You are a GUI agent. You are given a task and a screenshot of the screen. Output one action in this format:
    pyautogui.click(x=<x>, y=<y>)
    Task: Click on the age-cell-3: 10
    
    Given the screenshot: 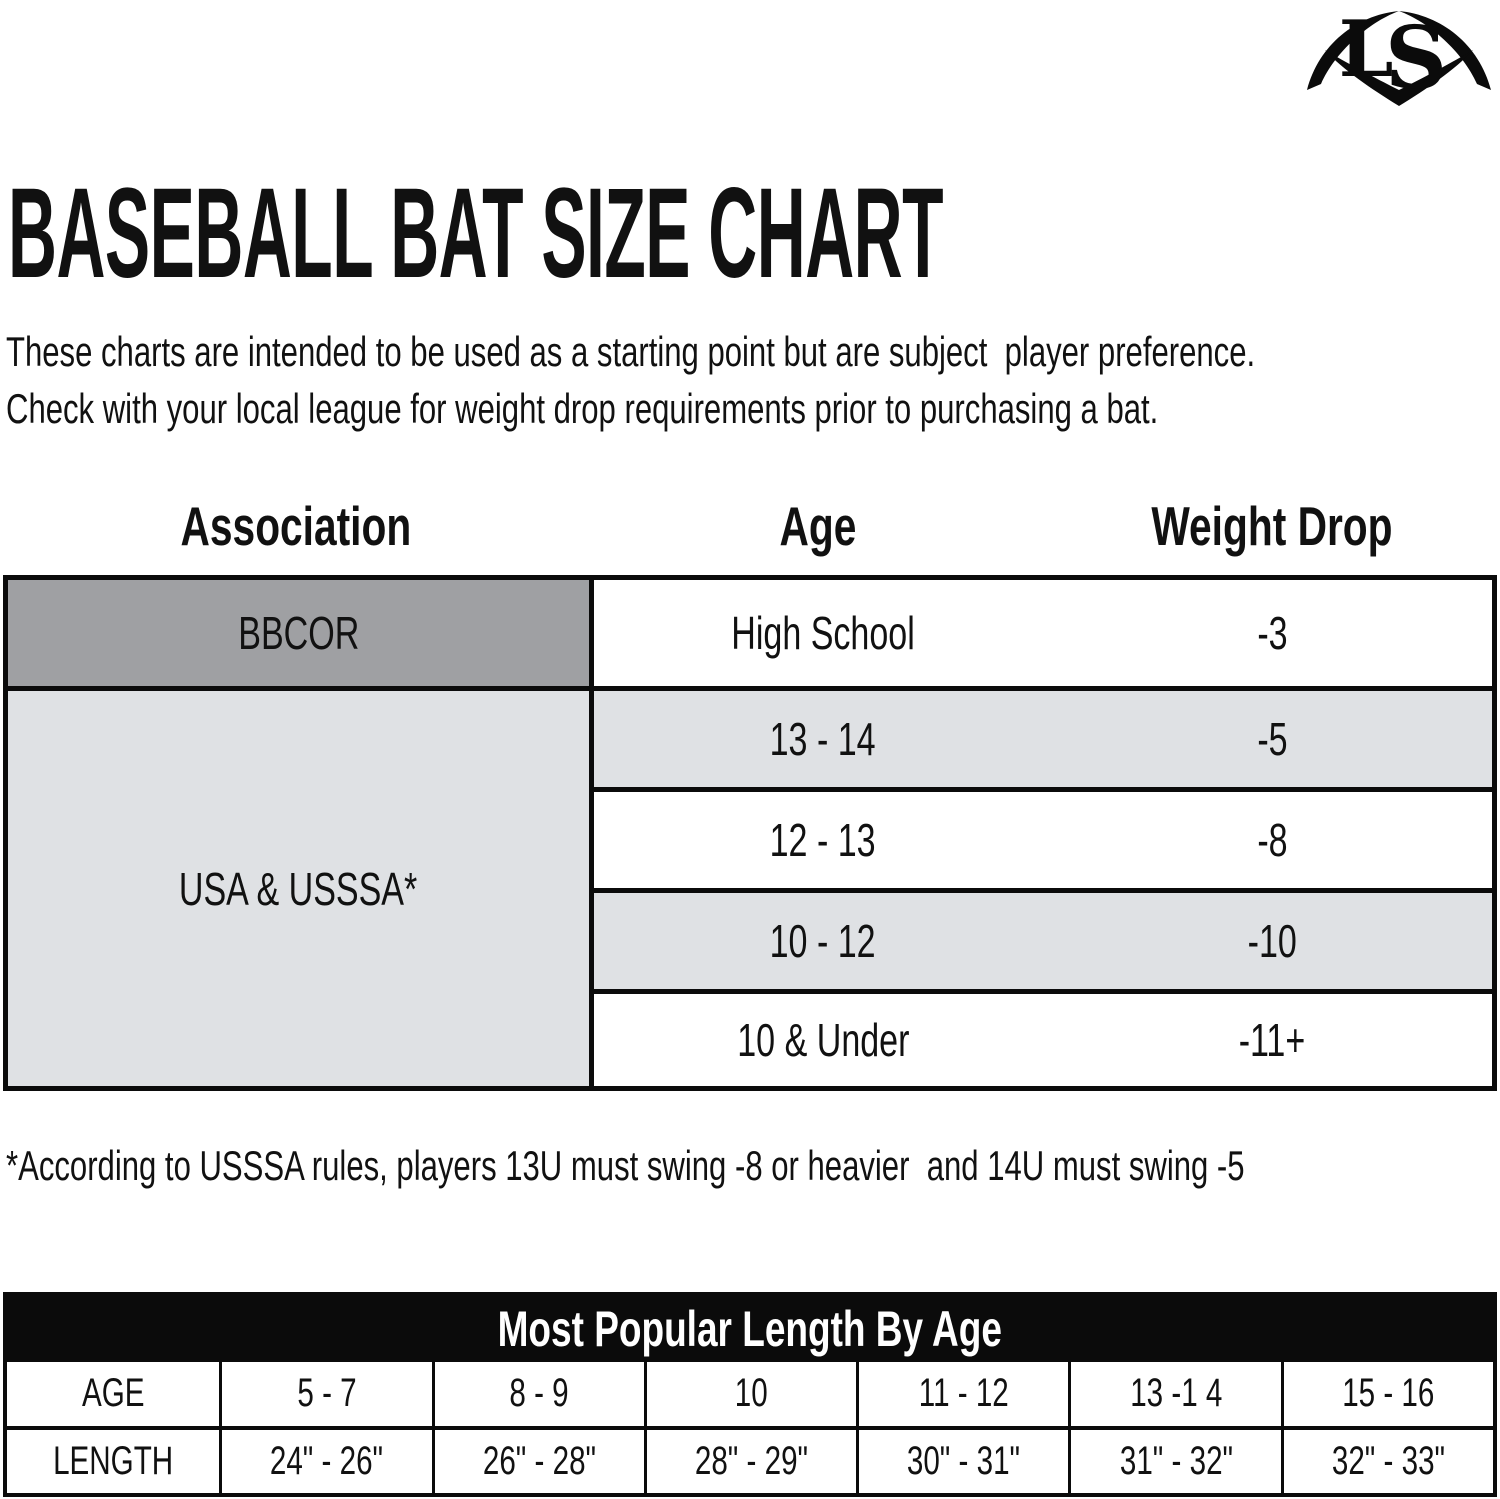 What is the action you would take?
    pyautogui.click(x=749, y=1394)
    